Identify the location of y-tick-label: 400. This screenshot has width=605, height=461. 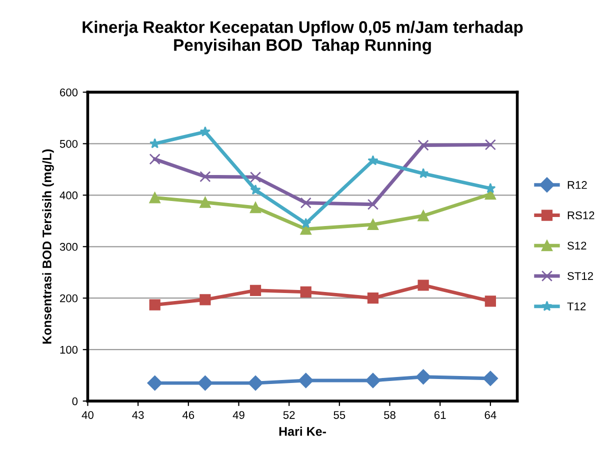
(69, 195).